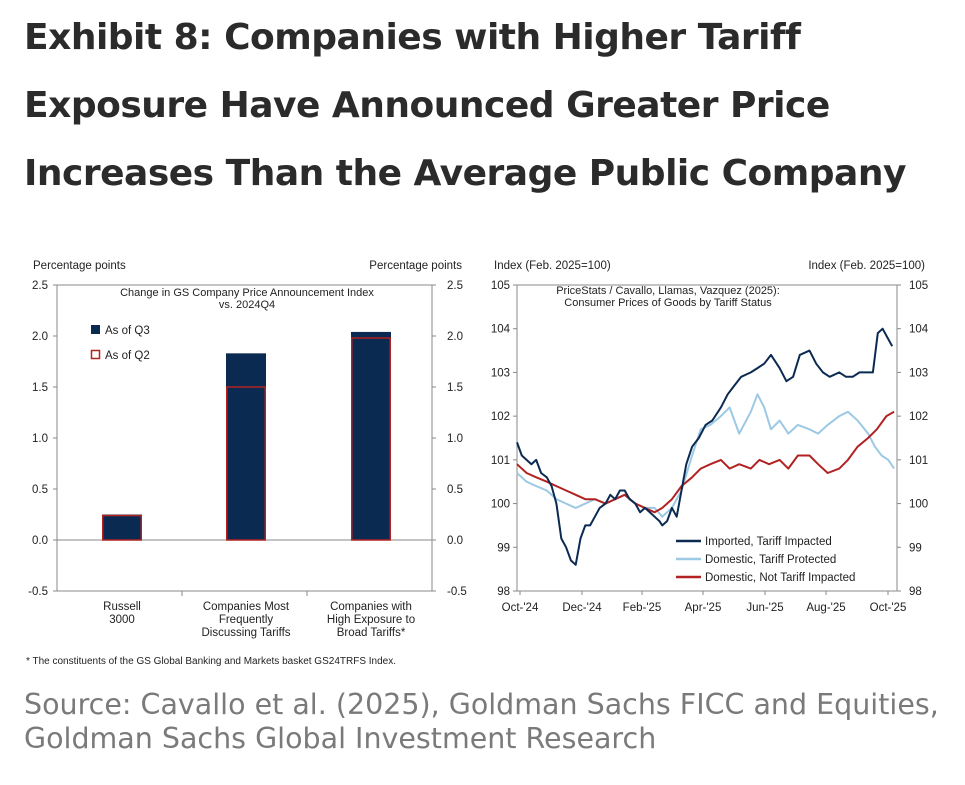 Image resolution: width=965 pixels, height=785 pixels. What do you see at coordinates (500, 505) in the screenshot?
I see `line-chart-left-tick-label: 100` at bounding box center [500, 505].